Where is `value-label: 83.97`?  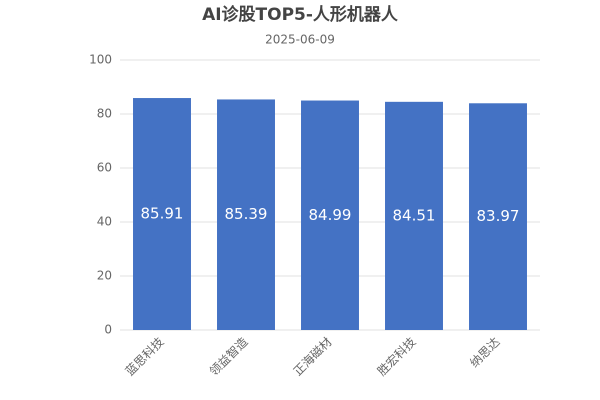 value-label: 83.97 is located at coordinates (498, 216).